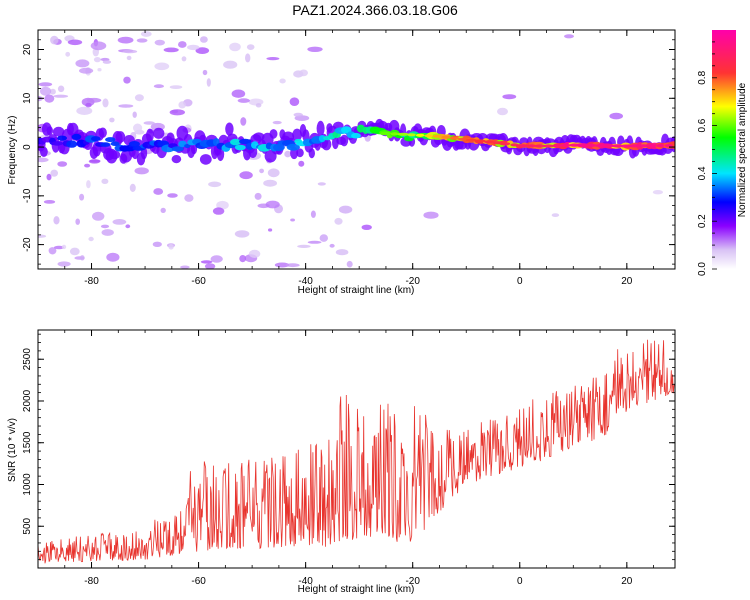 Image resolution: width=750 pixels, height=600 pixels. Describe the element at coordinates (198, 281) in the screenshot. I see `spectrogram-xtick-label: -60` at that location.